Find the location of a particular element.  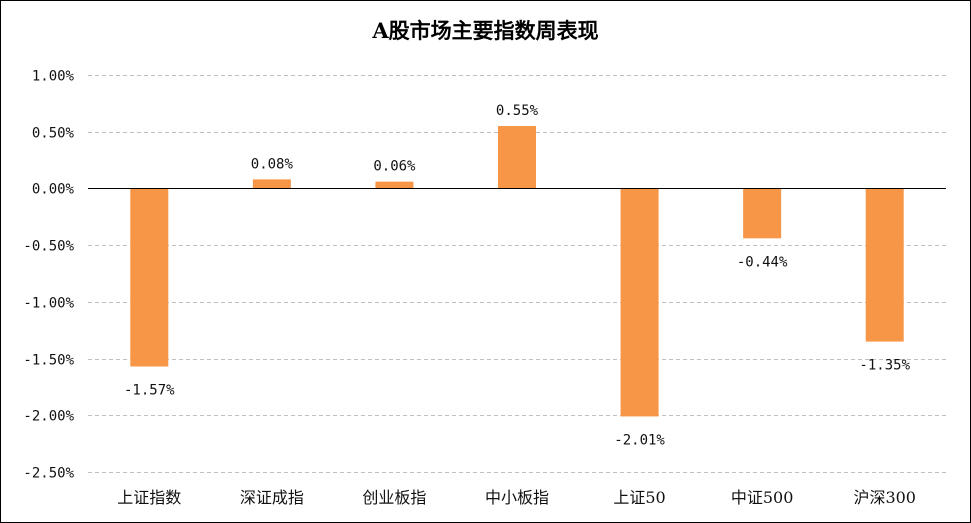

y-tick-label: -2.50% is located at coordinates (48, 474).